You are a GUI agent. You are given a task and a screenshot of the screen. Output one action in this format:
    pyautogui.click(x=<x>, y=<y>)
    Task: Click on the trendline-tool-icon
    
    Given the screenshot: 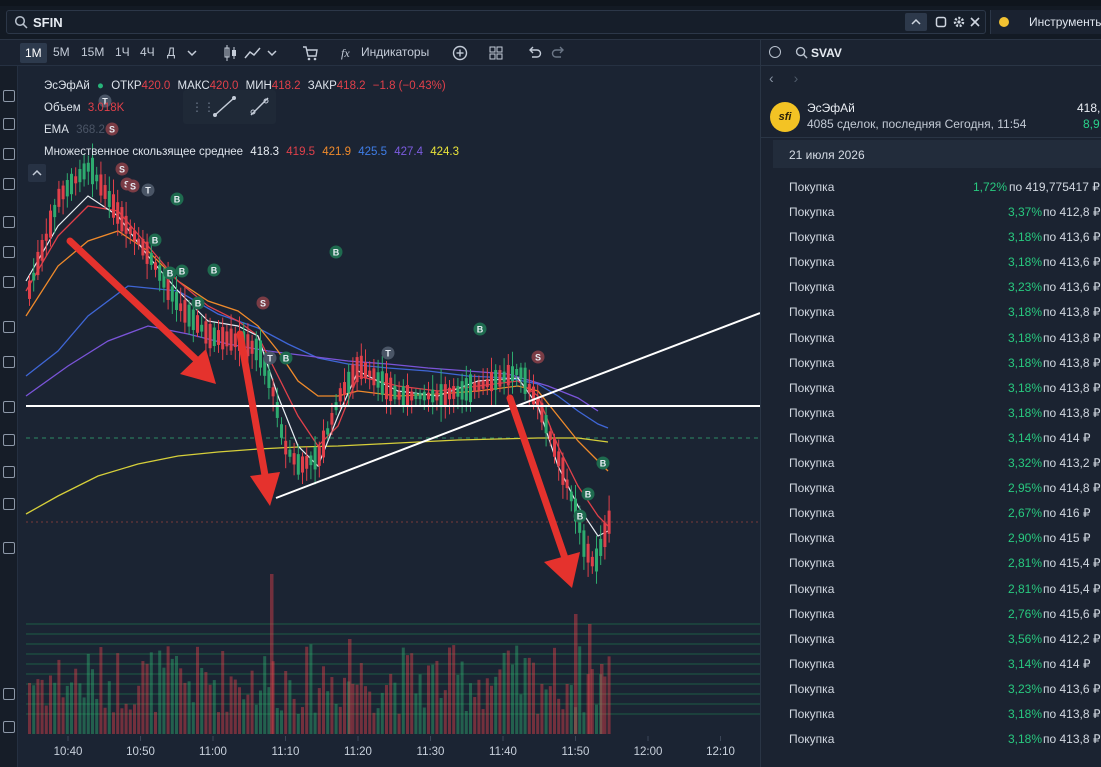 What is the action you would take?
    pyautogui.click(x=9, y=124)
    